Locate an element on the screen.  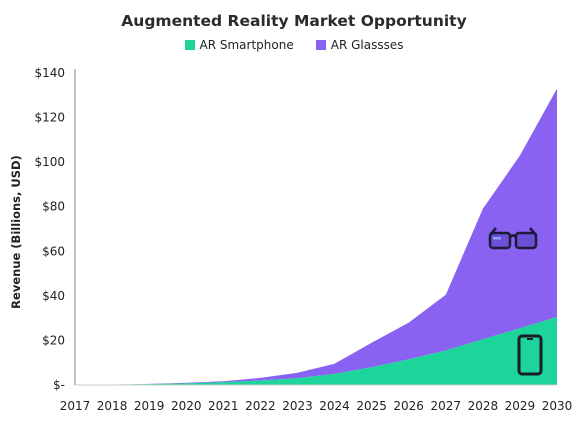
legend-item-glasses: AR Glassses is located at coordinates (359, 45).